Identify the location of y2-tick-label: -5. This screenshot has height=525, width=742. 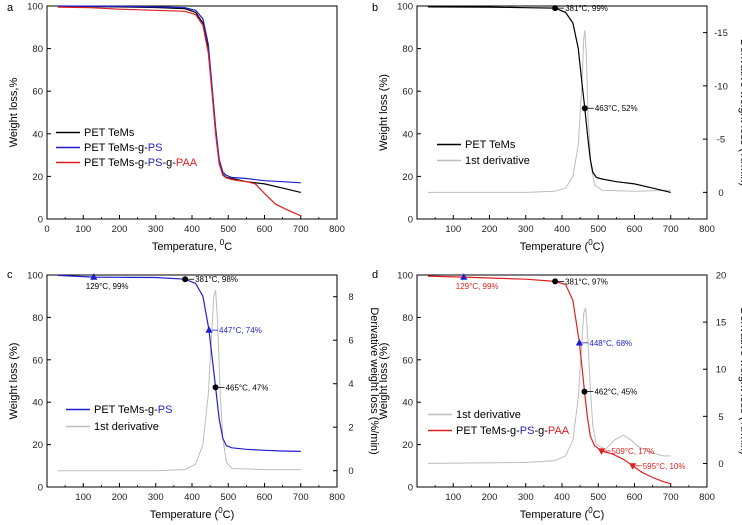
(721, 140).